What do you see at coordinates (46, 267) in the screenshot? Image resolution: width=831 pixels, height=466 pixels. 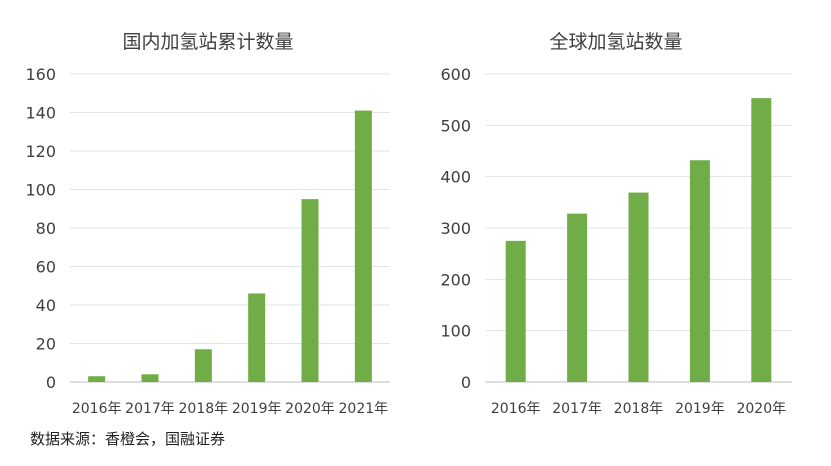 I see `domestic-y-tick-label: 60` at bounding box center [46, 267].